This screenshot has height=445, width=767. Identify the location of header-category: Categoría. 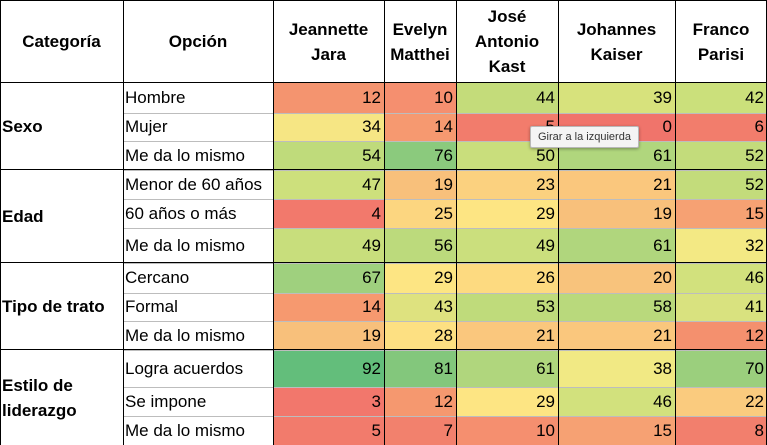
(61, 41).